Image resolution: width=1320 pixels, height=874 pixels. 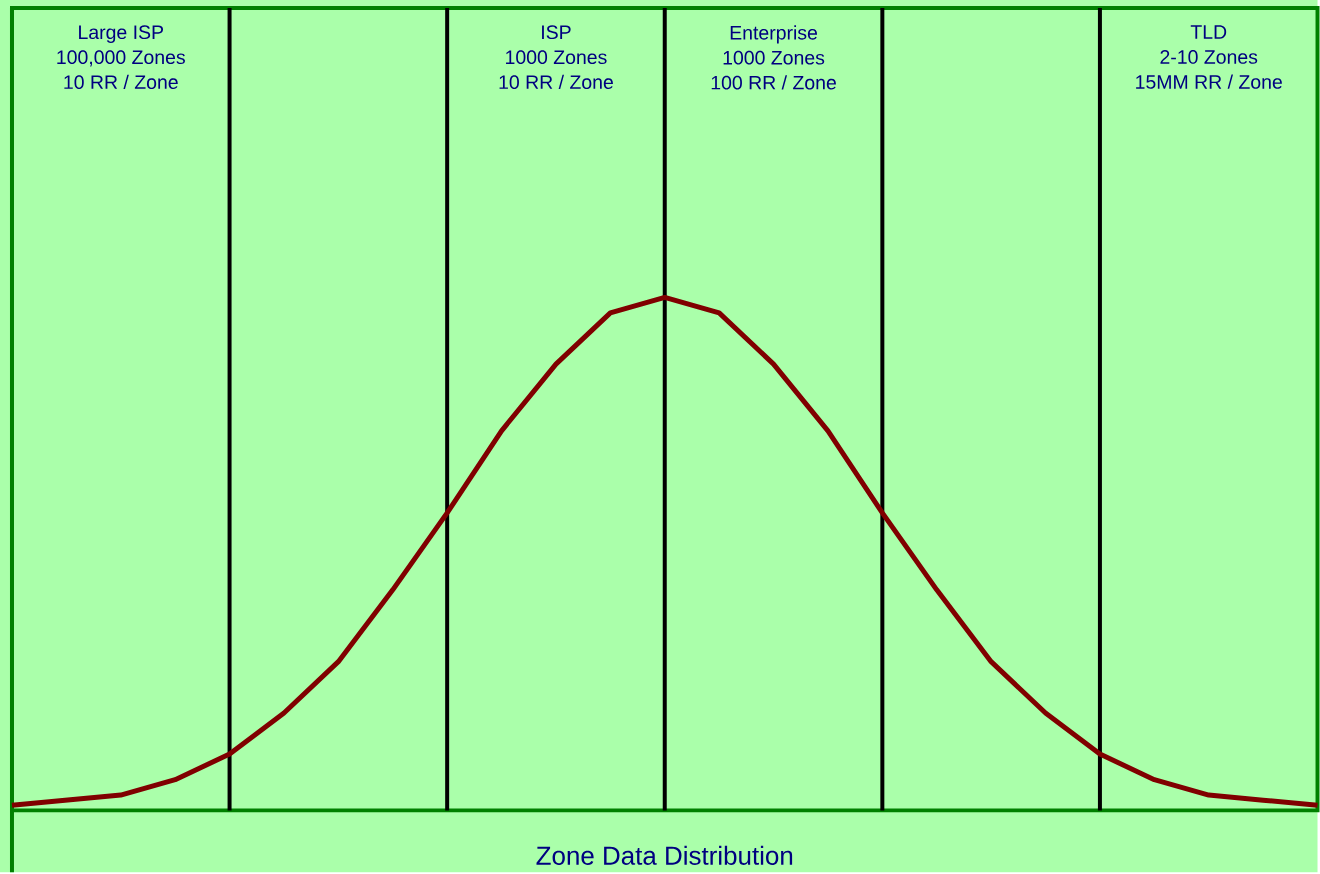 I want to click on text: TLD, so click(x=1208, y=32).